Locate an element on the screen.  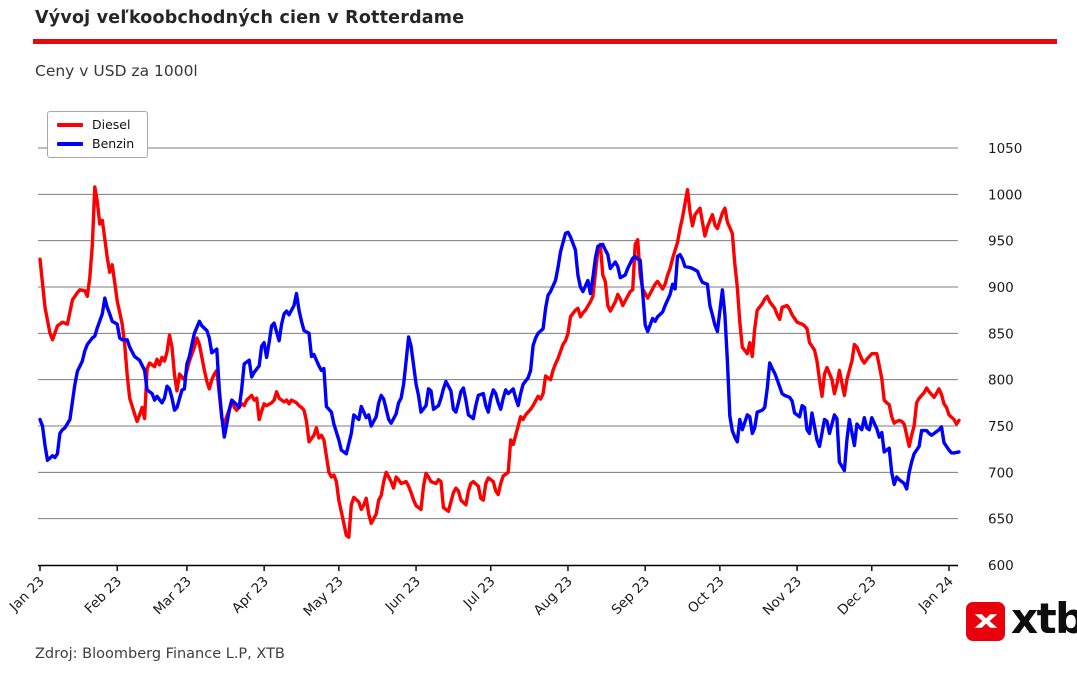
x-tick-label: May 23 is located at coordinates (323, 597).